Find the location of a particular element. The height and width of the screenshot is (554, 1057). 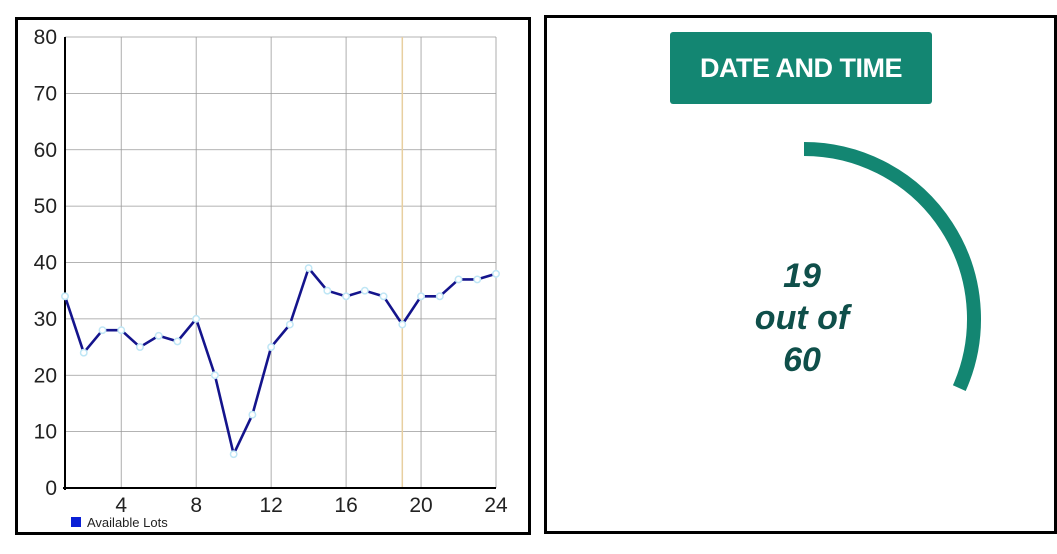

y-tick-label: 40 is located at coordinates (45, 263).